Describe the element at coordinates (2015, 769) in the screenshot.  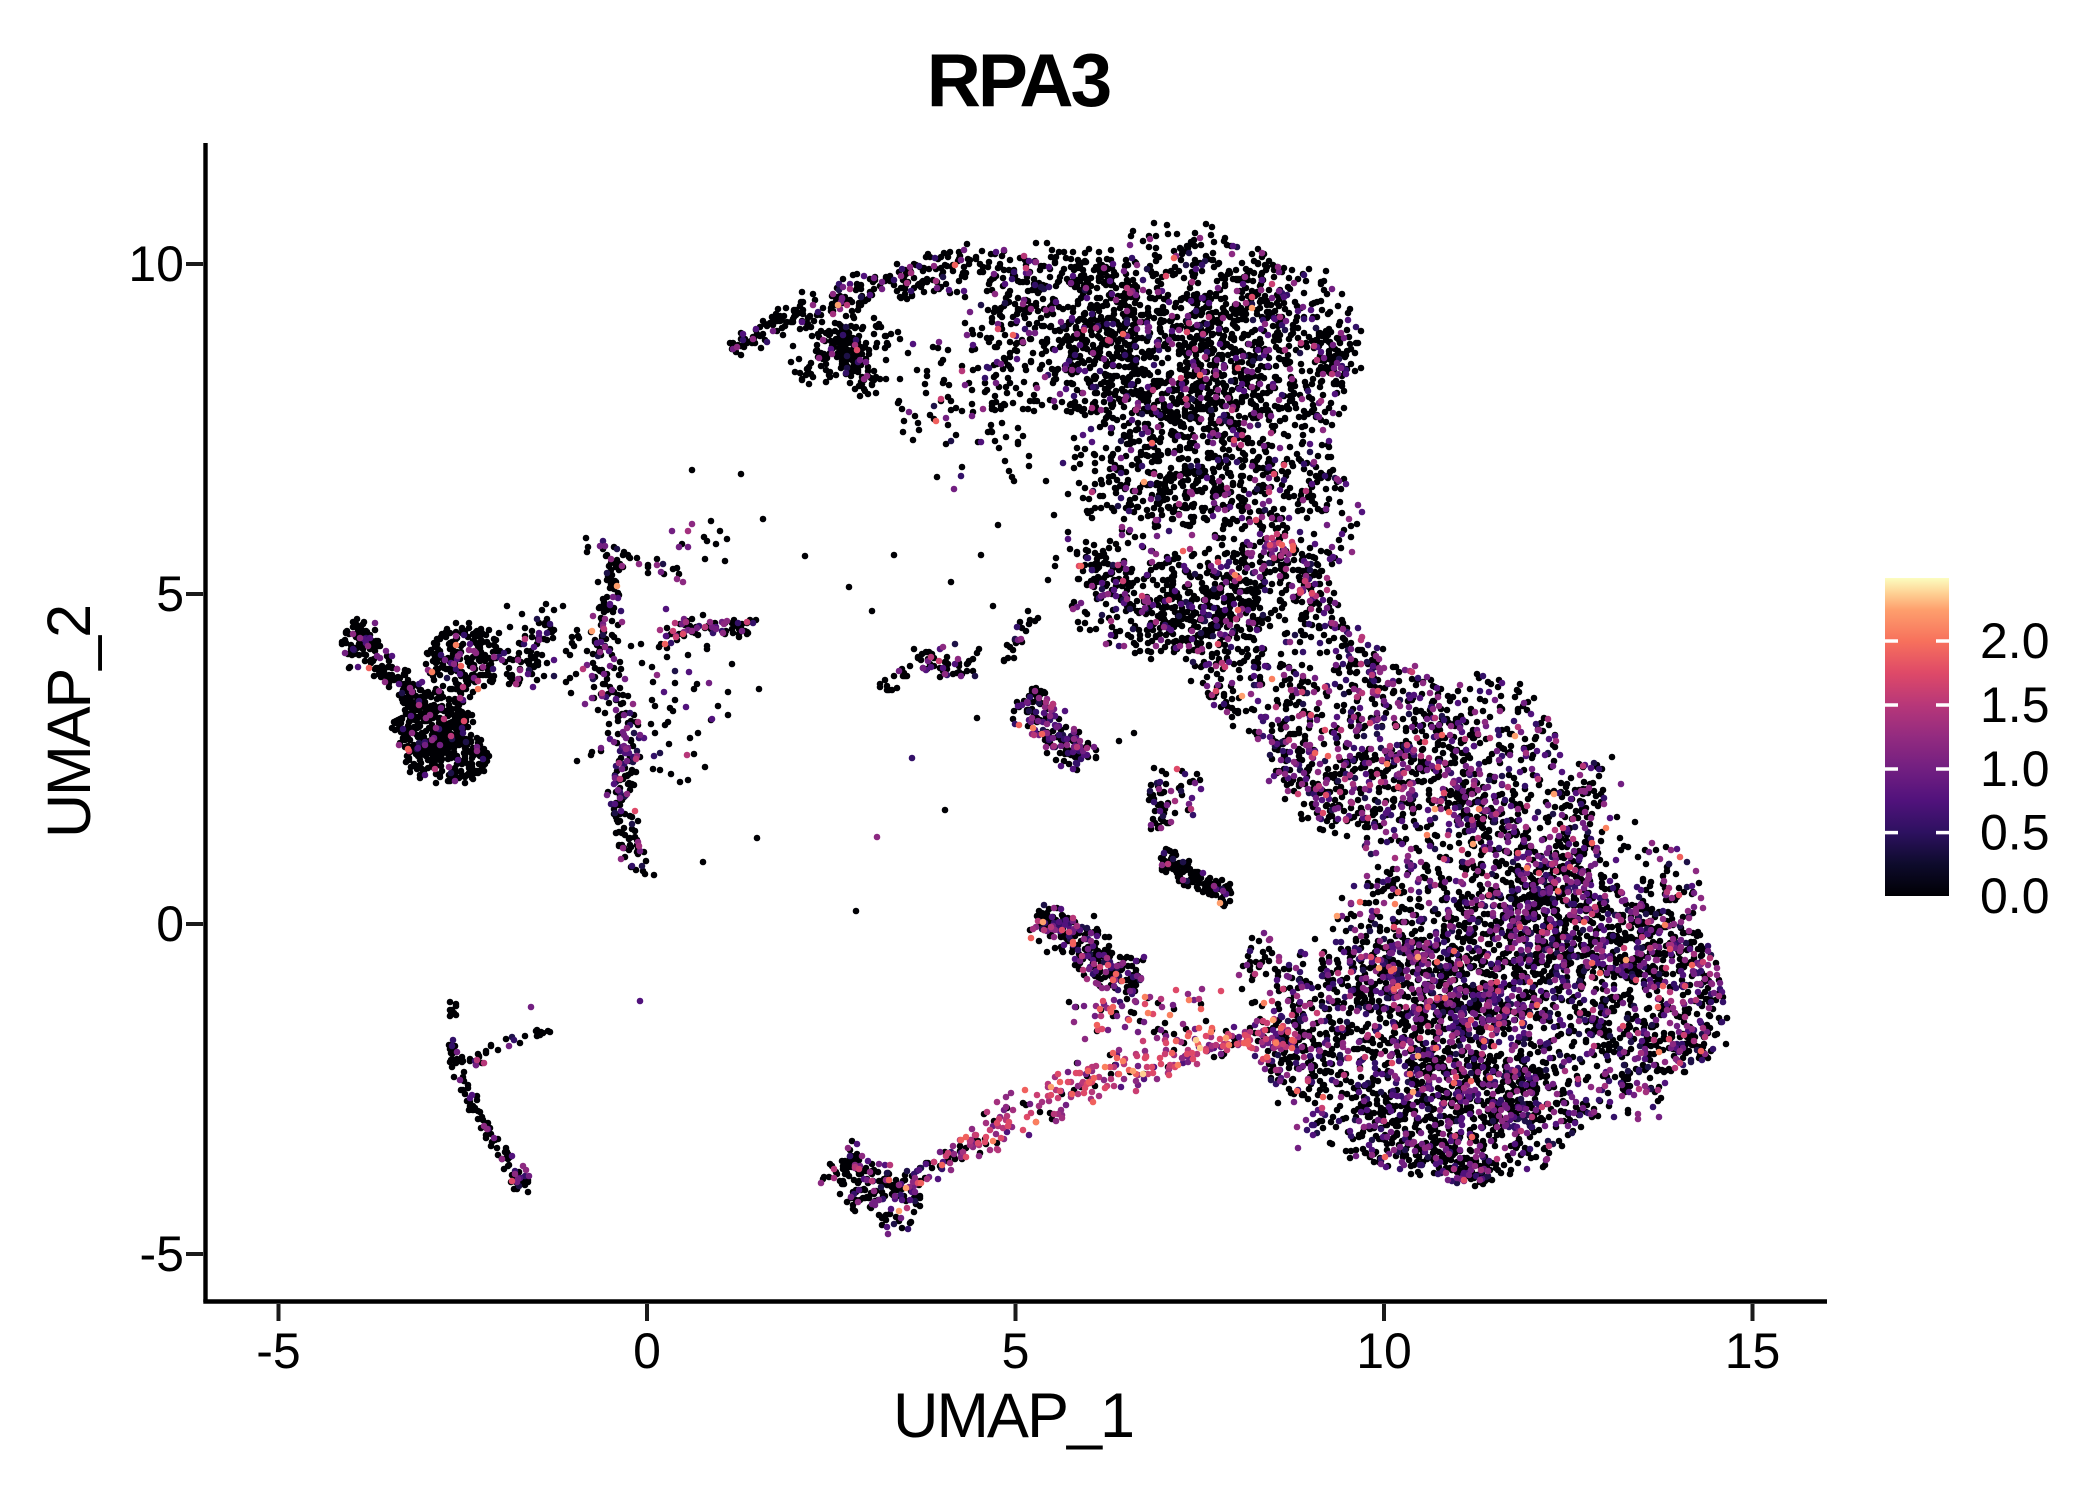
I see `svg-text: 1.0` at that location.